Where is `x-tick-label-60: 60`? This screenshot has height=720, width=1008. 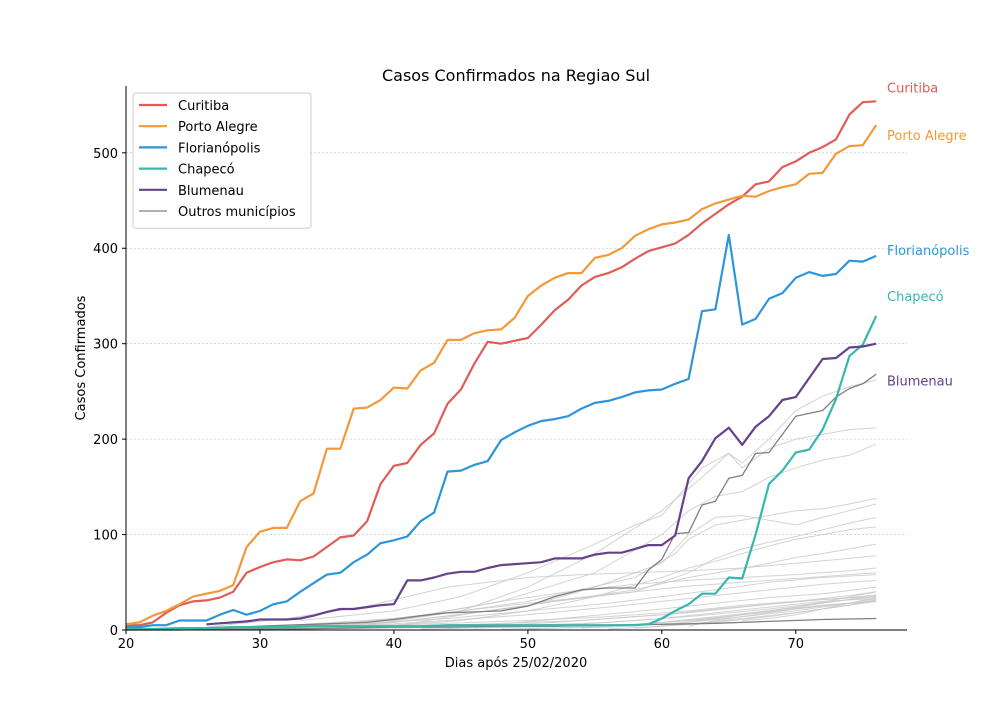 x-tick-label-60: 60 is located at coordinates (662, 644).